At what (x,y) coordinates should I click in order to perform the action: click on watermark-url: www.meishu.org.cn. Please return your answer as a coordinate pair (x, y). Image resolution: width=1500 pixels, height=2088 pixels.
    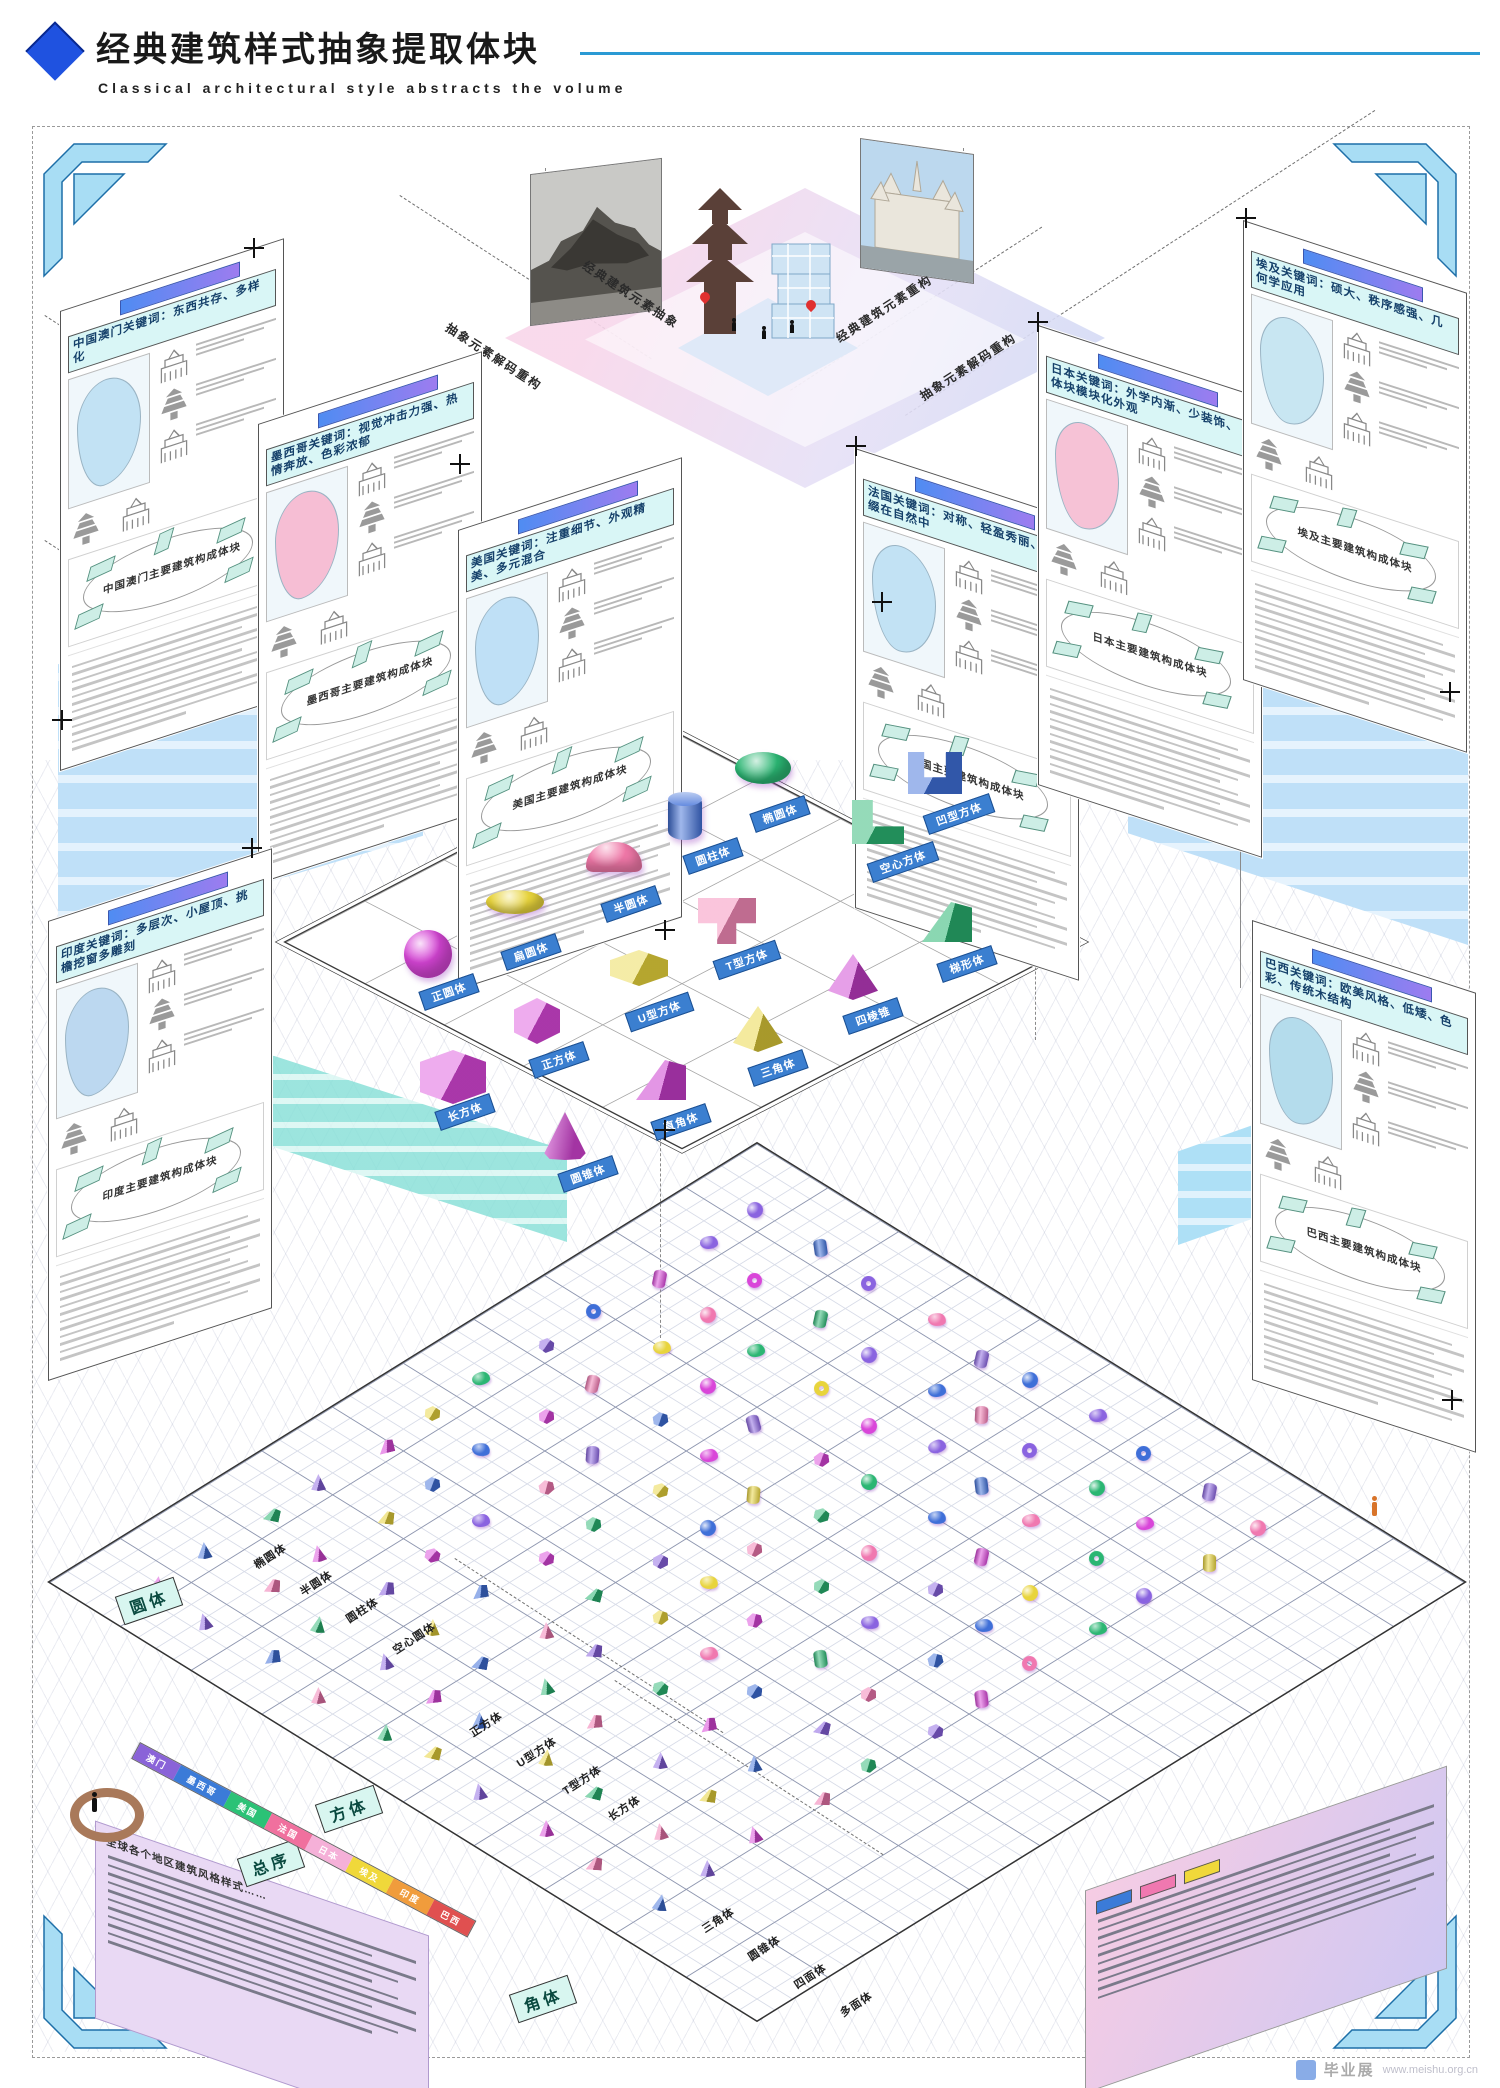
    Looking at the image, I should click on (1430, 2069).